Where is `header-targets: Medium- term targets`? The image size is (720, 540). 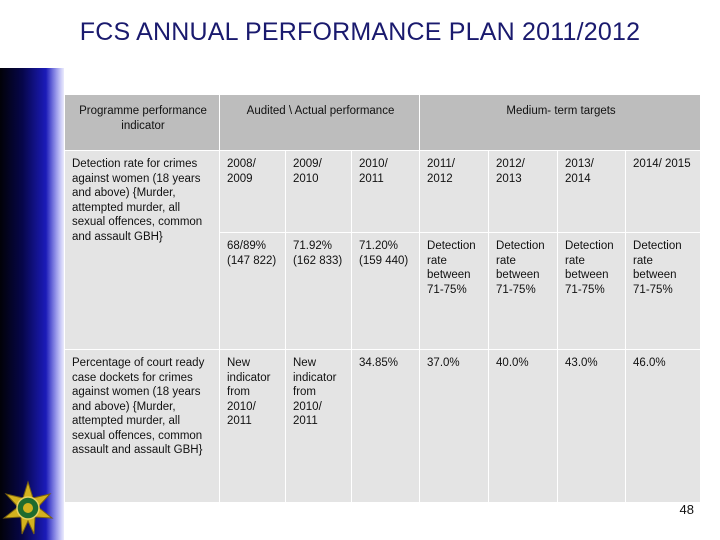 header-targets: Medium- term targets is located at coordinates (560, 122).